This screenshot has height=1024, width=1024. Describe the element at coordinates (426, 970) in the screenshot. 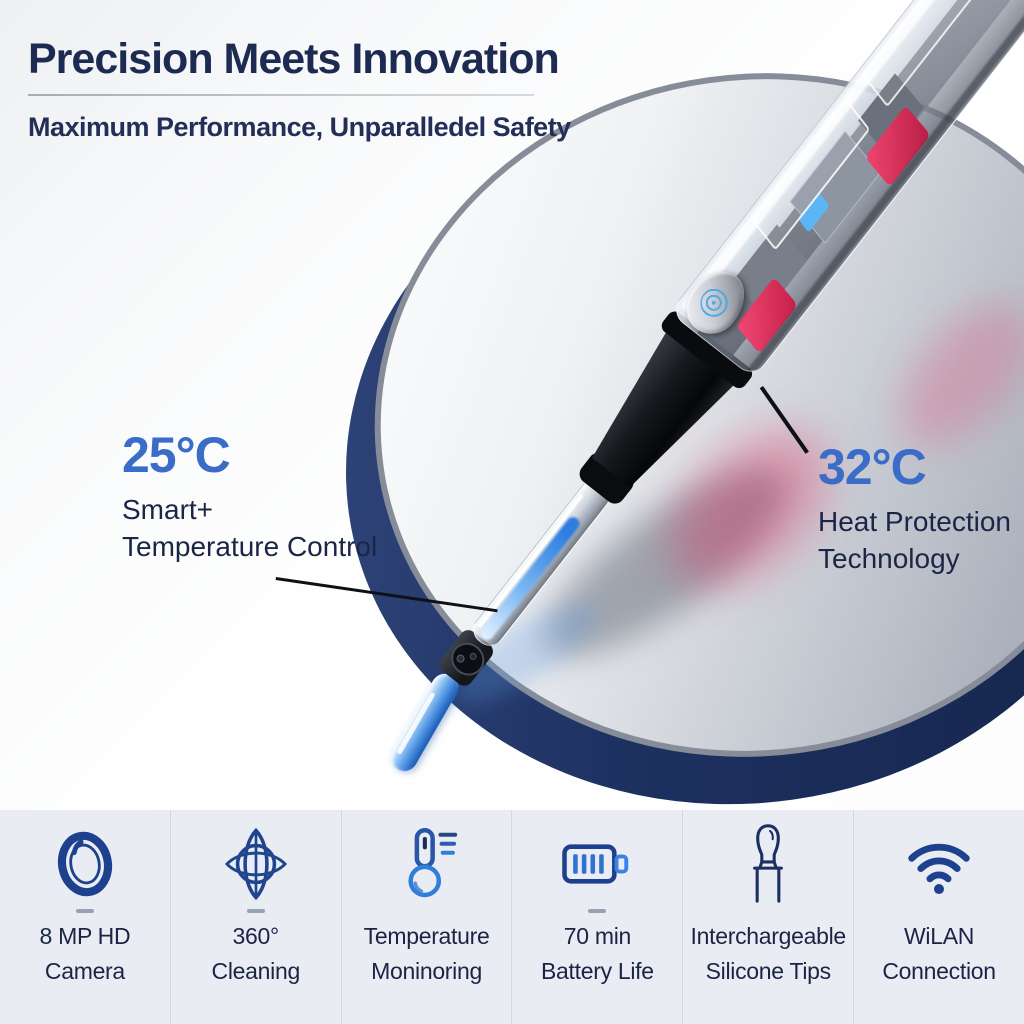

I see `feature-label: Moninoring` at that location.